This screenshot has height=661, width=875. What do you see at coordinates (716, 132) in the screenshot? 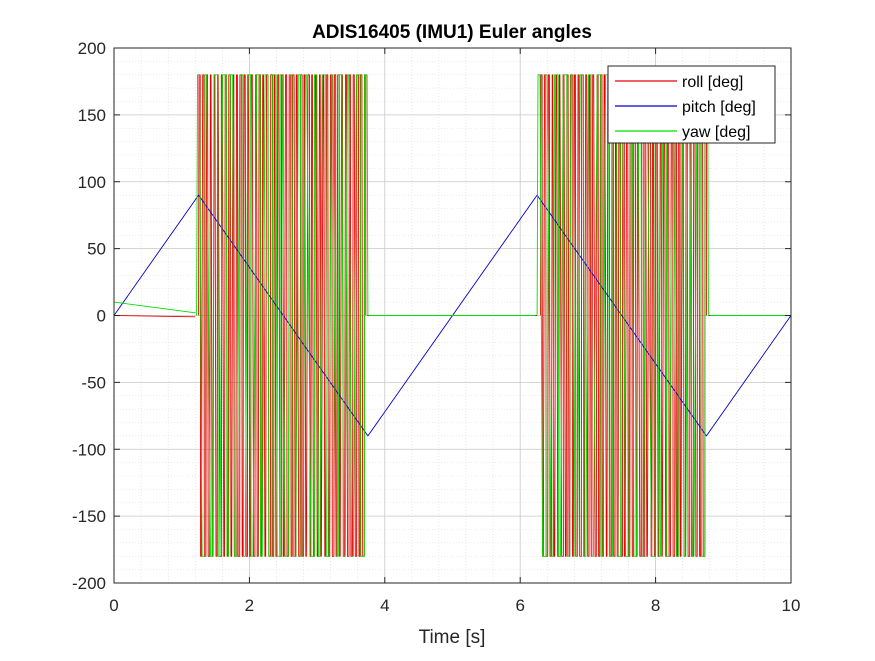
I see `legend-label: yaw [deg]` at bounding box center [716, 132].